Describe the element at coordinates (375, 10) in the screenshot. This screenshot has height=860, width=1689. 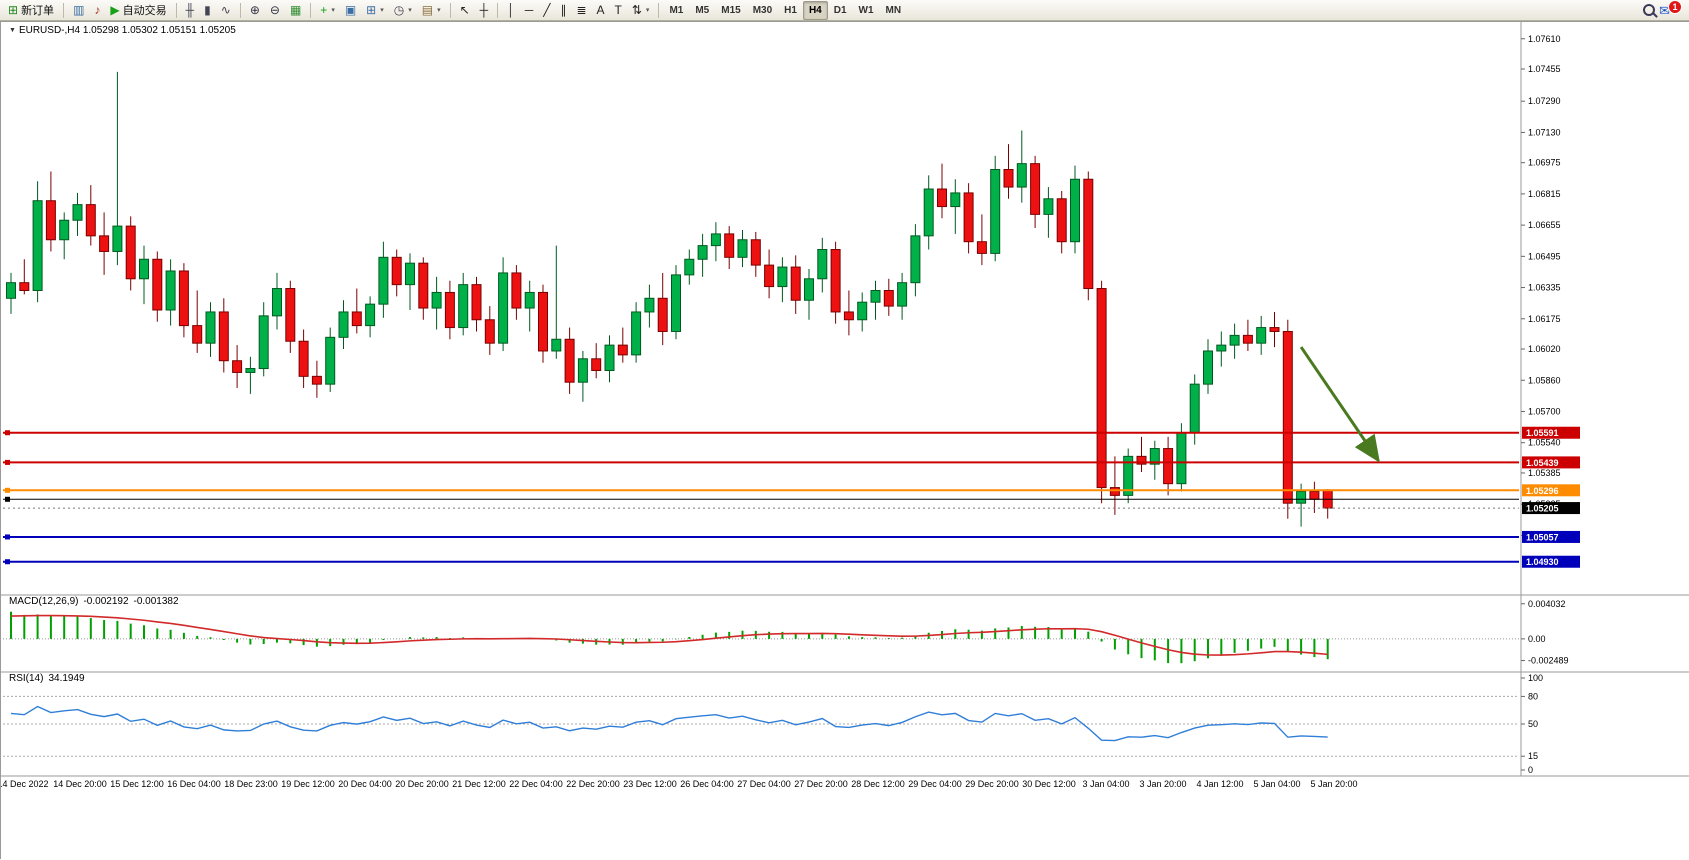
I see `new-chart-button: ⊞ ▾` at that location.